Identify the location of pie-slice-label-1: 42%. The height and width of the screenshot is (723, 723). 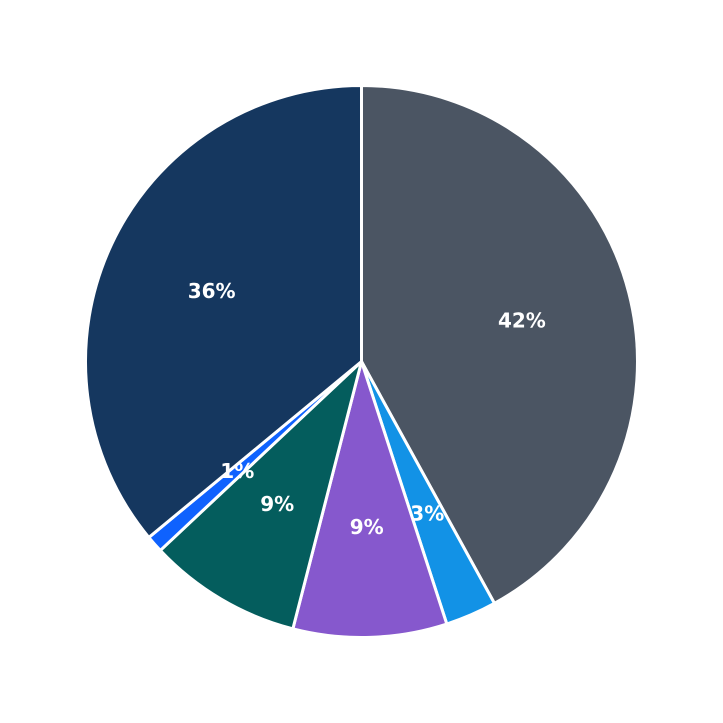
(522, 320).